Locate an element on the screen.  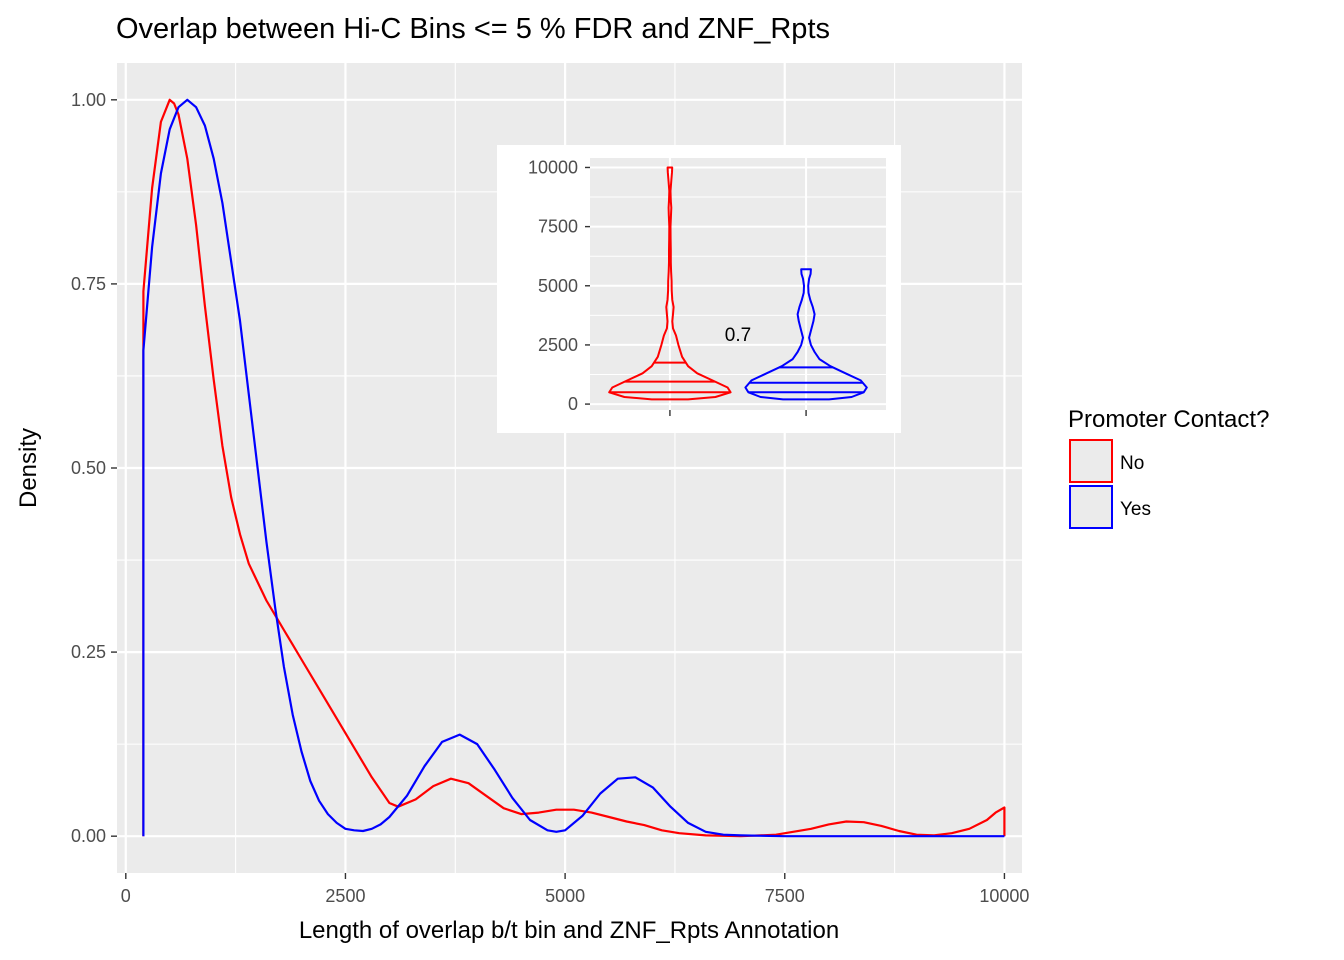
inset-violins is located at coordinates (738, 283).